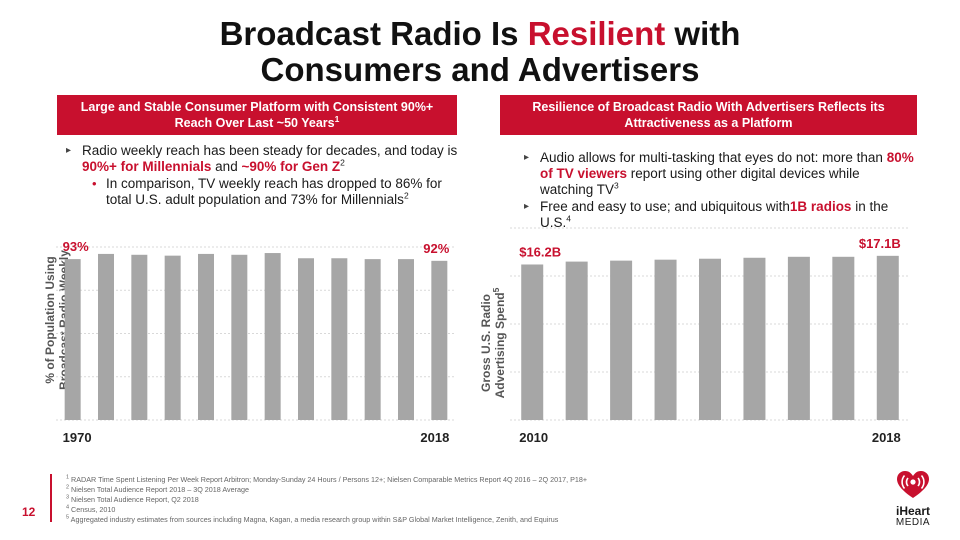 This screenshot has height=540, width=960. I want to click on iheartmedia-logo: iHeart MEDIA, so click(913, 500).